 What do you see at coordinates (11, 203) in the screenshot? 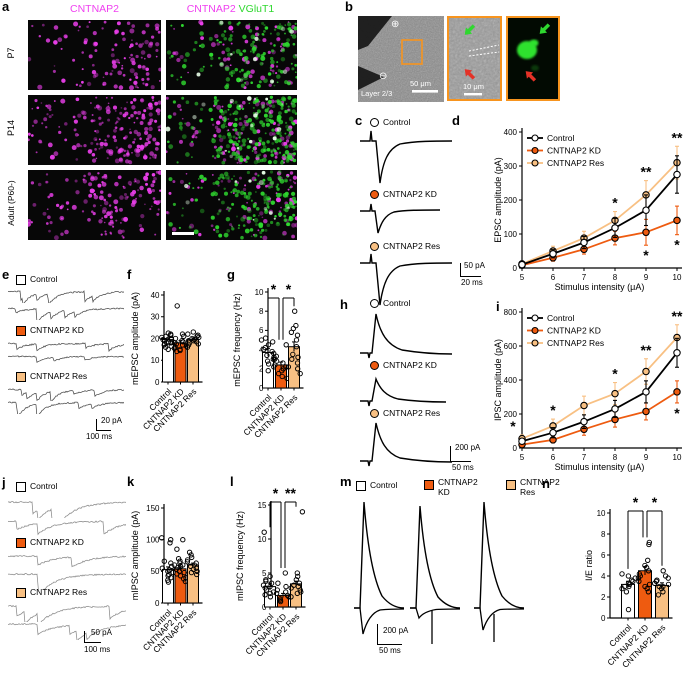
I see `row-label-adult: Adult (P60-)` at bounding box center [11, 203].